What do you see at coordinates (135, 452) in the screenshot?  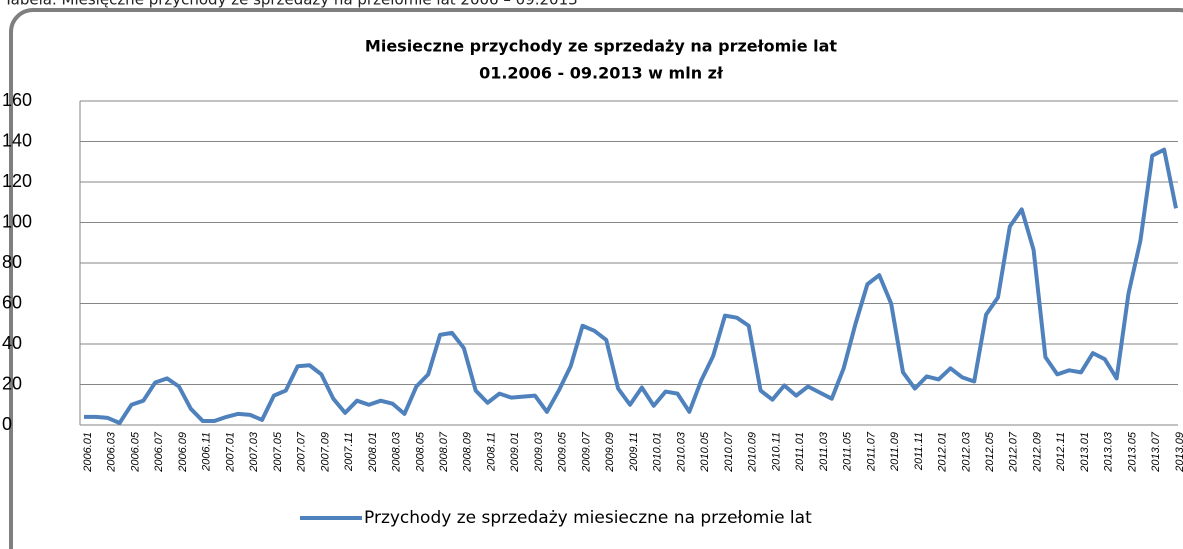 I see `x-tick-label: 2006.05` at bounding box center [135, 452].